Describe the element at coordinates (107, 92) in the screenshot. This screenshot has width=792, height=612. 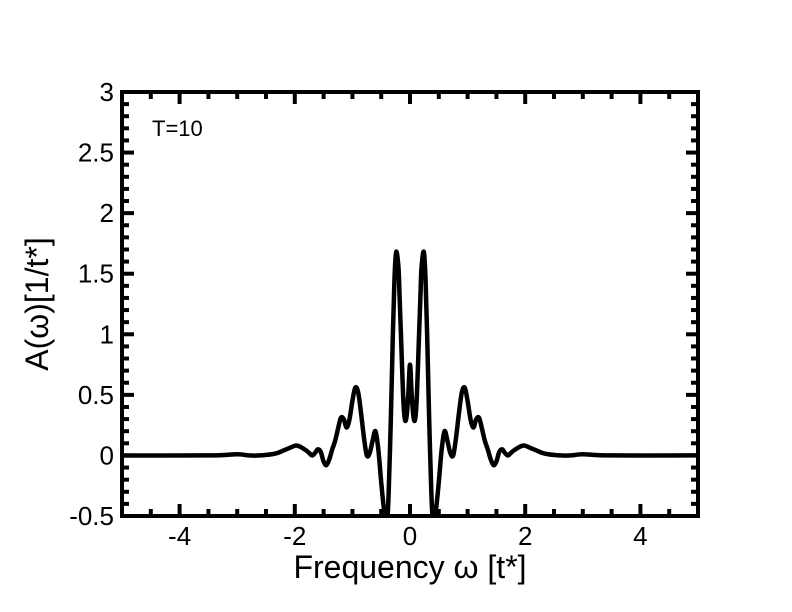
I see `y-tick-label: 3` at that location.